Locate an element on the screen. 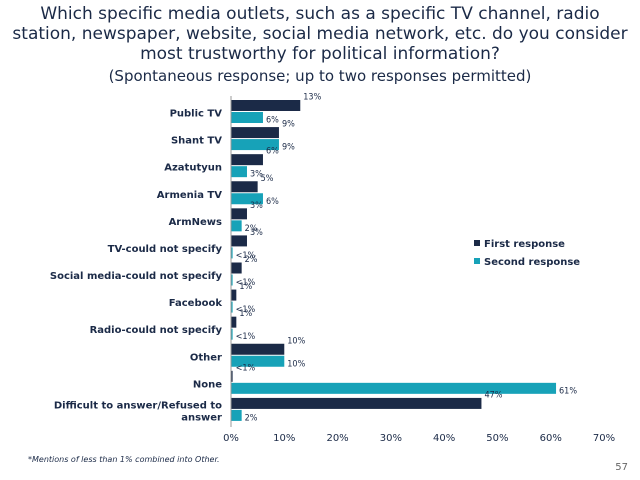 This screenshot has width=640, height=480. category-label: ArmNews is located at coordinates (195, 222).